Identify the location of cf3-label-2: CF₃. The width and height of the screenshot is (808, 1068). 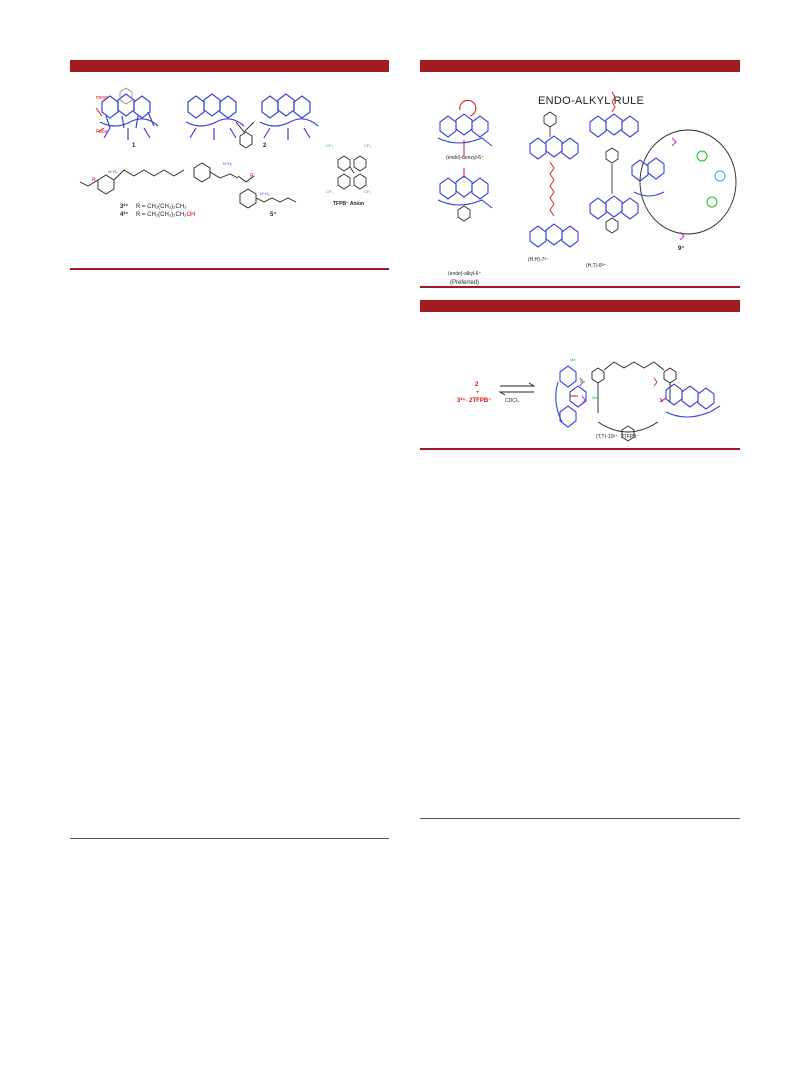
(367, 145).